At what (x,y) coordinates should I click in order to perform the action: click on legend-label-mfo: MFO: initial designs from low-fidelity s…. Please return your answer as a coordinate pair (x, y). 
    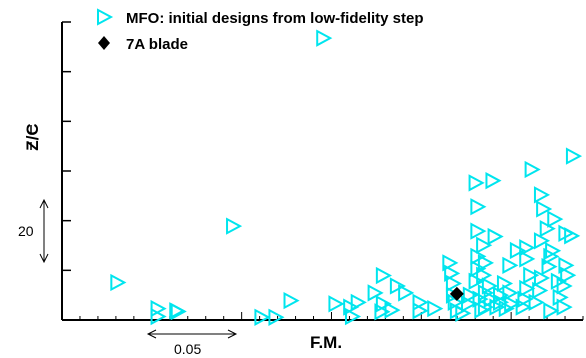
    Looking at the image, I should click on (275, 18).